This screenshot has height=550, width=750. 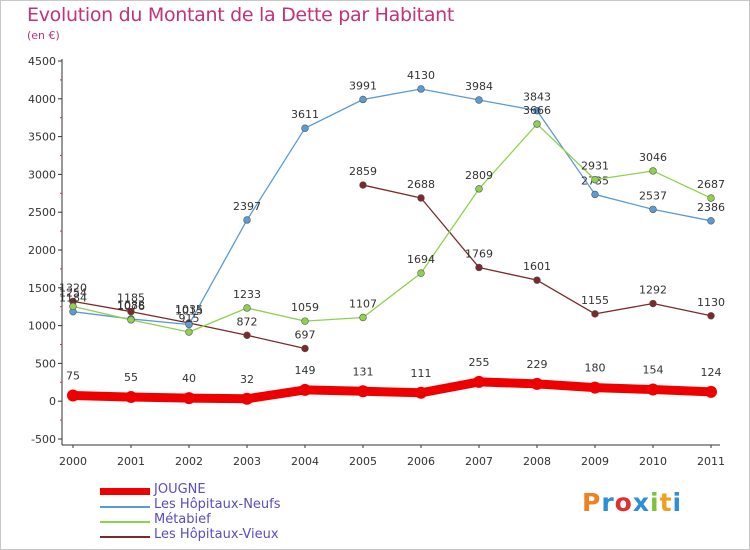 I want to click on legend-swatch-jougne, so click(x=125, y=491).